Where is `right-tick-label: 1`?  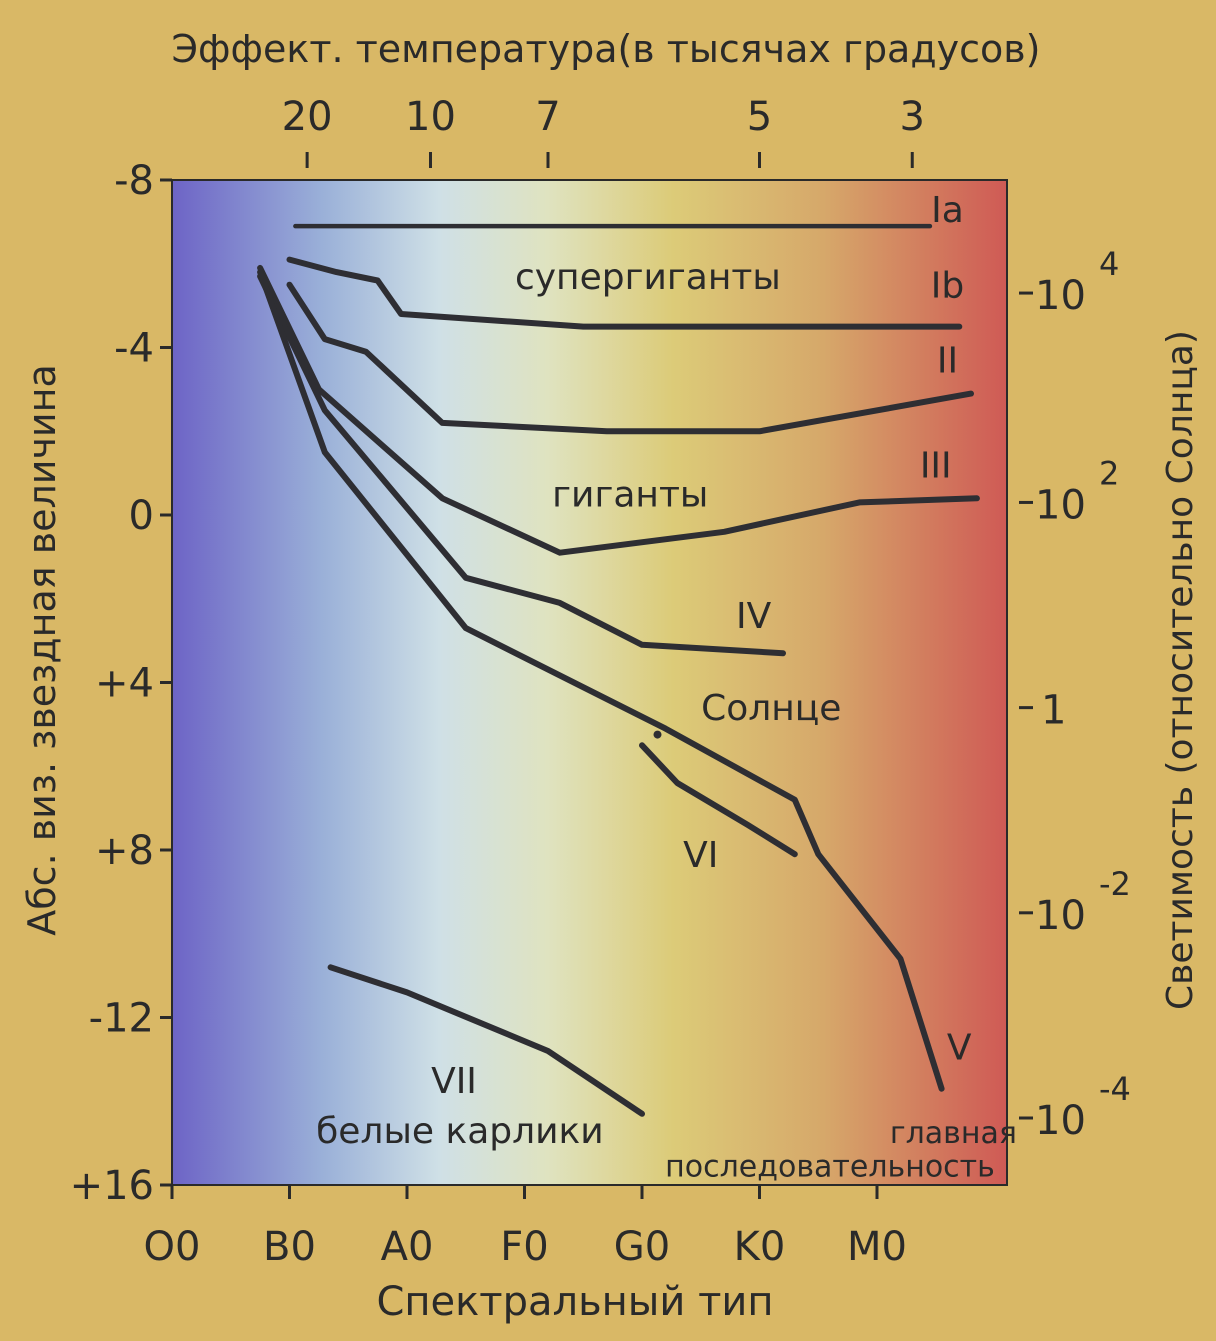 right-tick-label: 1 is located at coordinates (1053, 711).